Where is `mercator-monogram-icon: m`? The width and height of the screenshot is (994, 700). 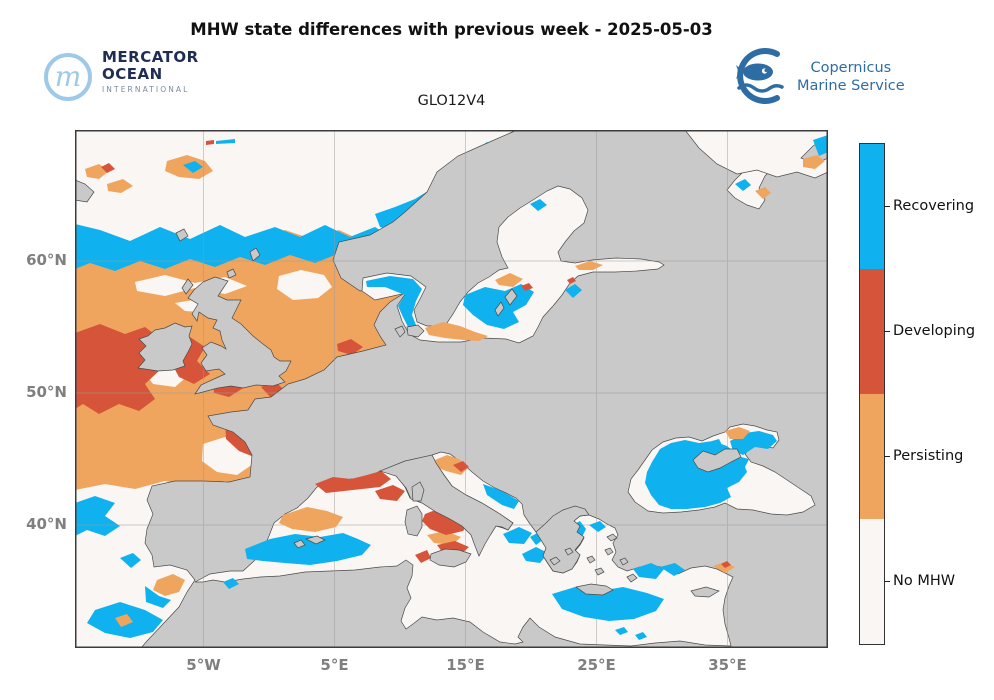 mercator-monogram-icon: m is located at coordinates (68, 77).